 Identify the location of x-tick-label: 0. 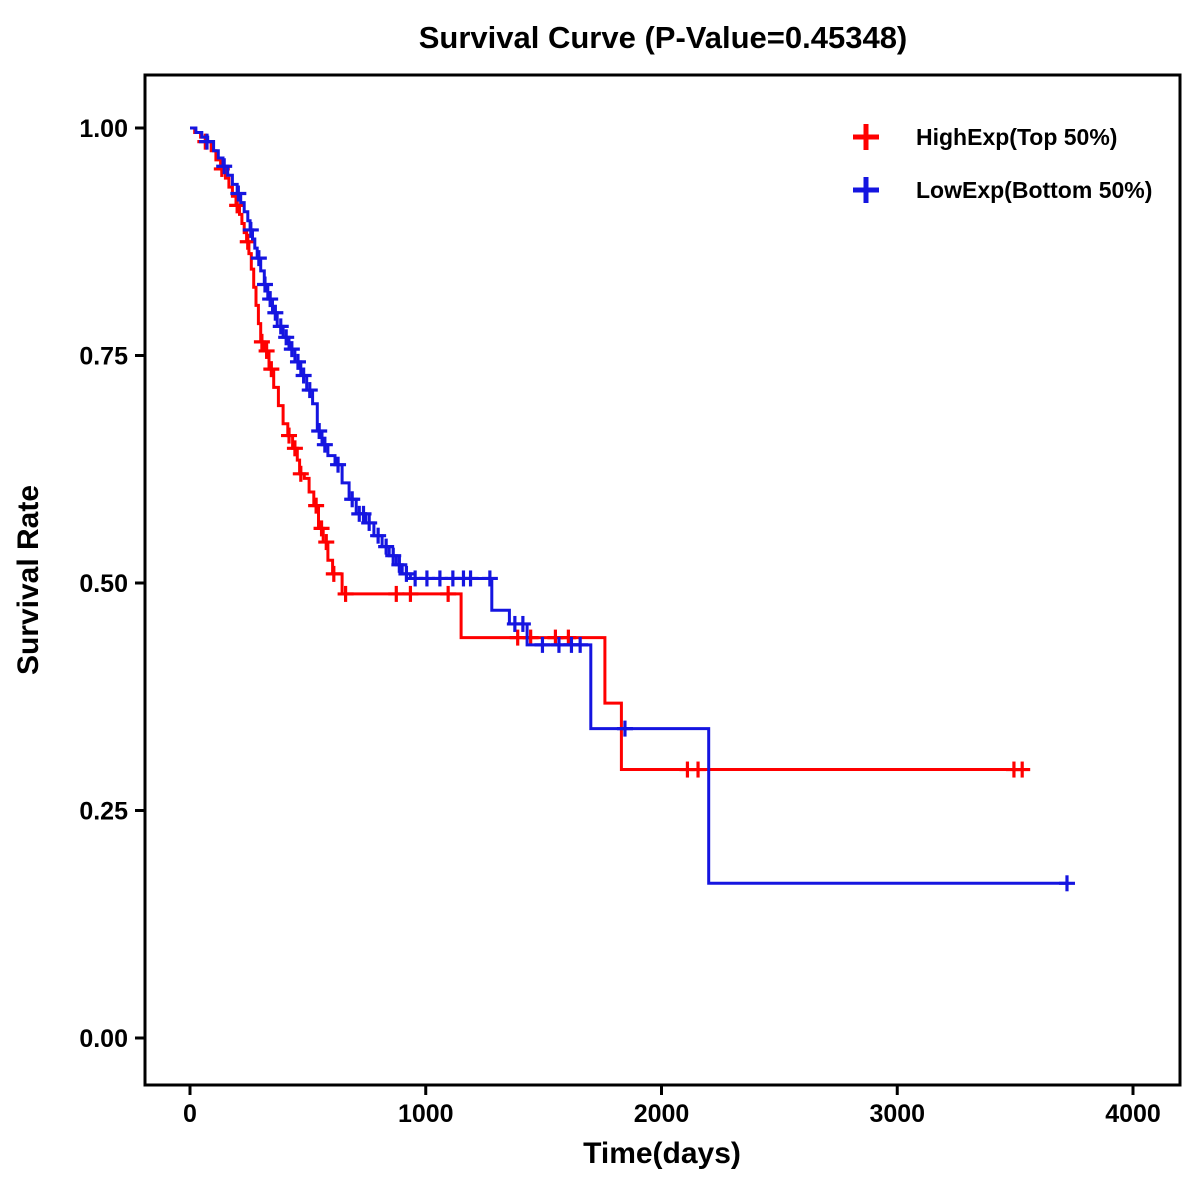
(190, 1114).